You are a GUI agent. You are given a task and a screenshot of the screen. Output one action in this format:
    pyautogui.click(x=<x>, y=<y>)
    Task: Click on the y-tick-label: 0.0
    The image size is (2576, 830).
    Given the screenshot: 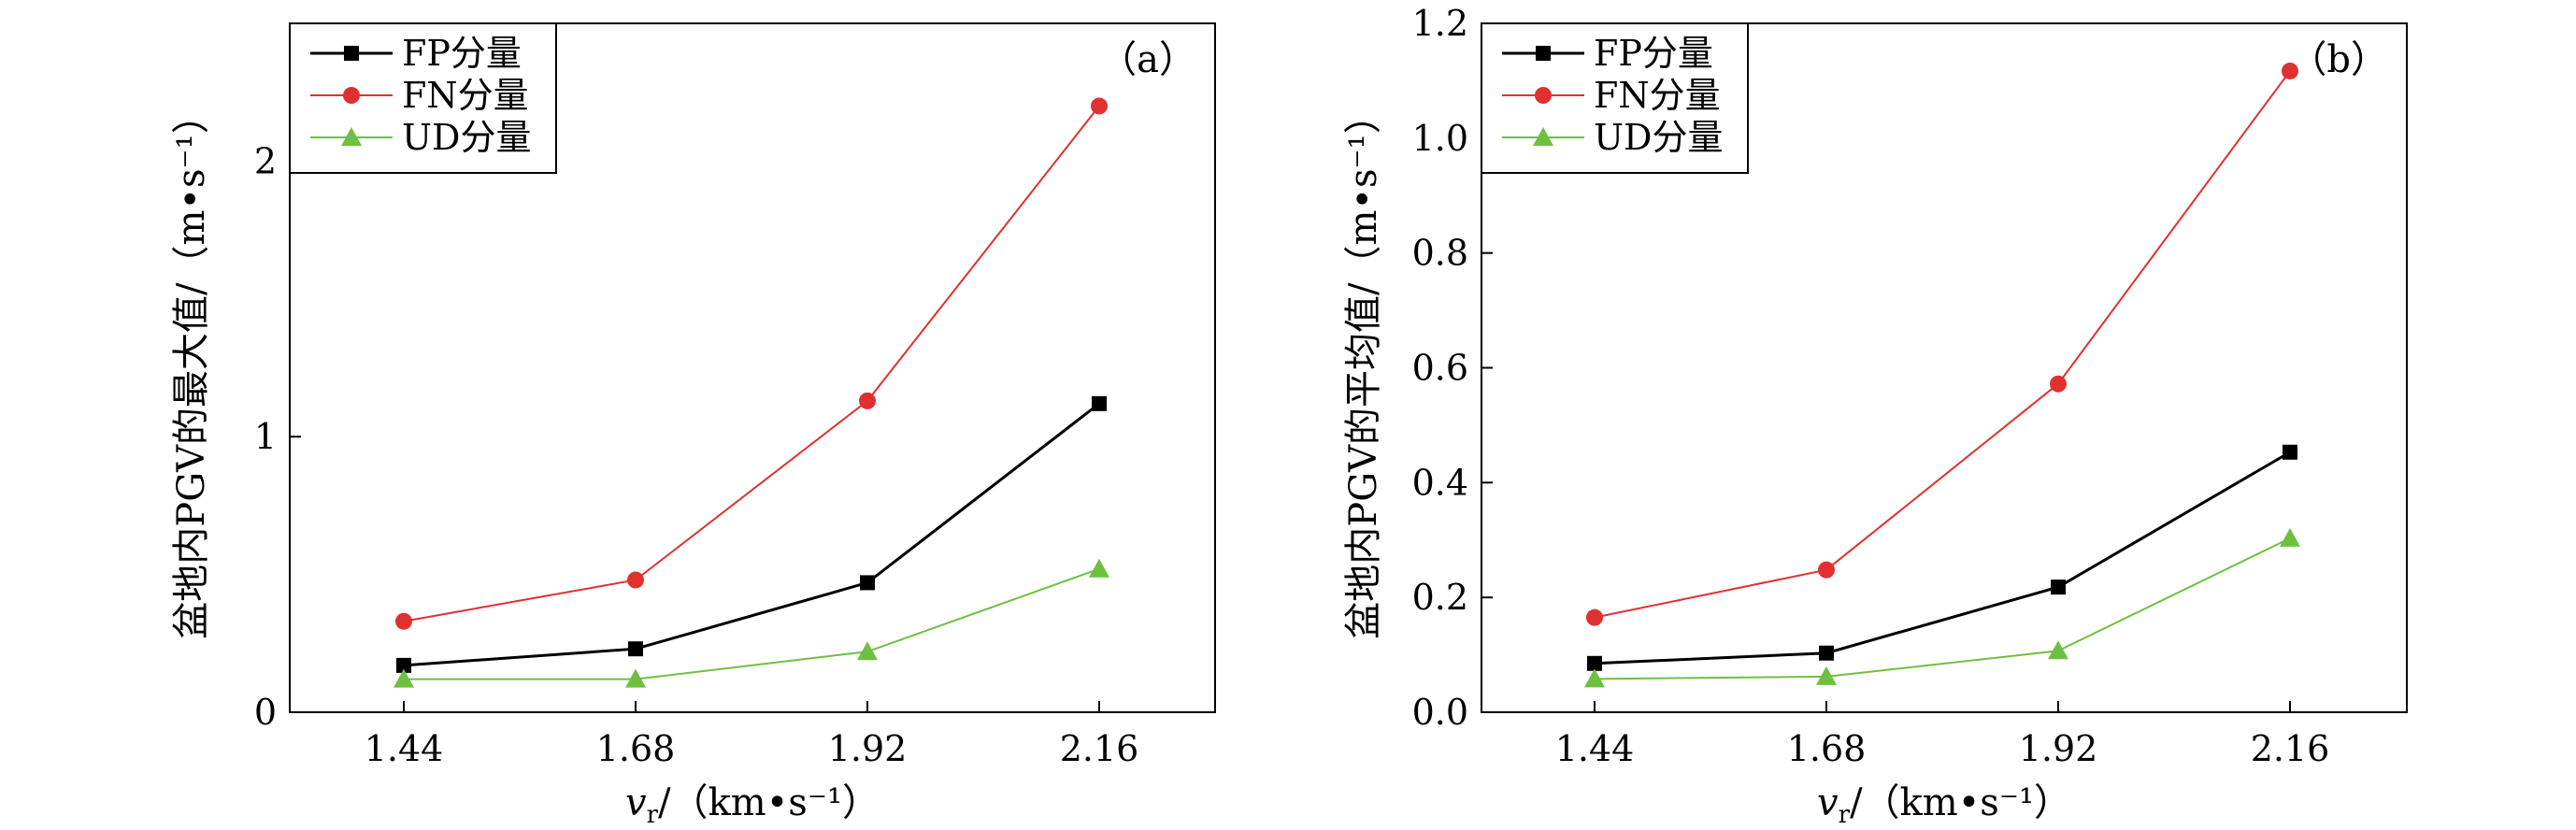 What is the action you would take?
    pyautogui.click(x=1440, y=712)
    